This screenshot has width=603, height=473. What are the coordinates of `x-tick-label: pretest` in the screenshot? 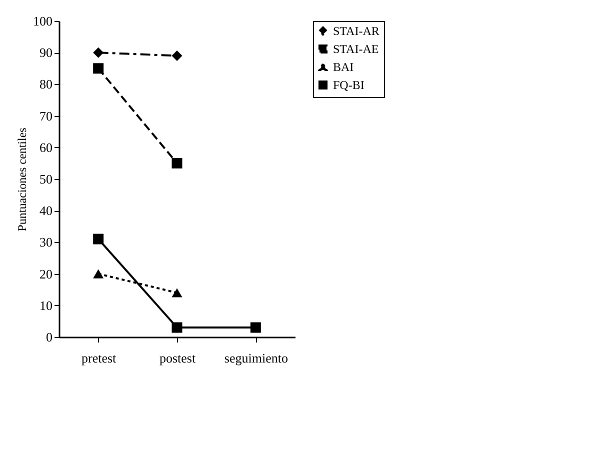 It's located at (99, 358).